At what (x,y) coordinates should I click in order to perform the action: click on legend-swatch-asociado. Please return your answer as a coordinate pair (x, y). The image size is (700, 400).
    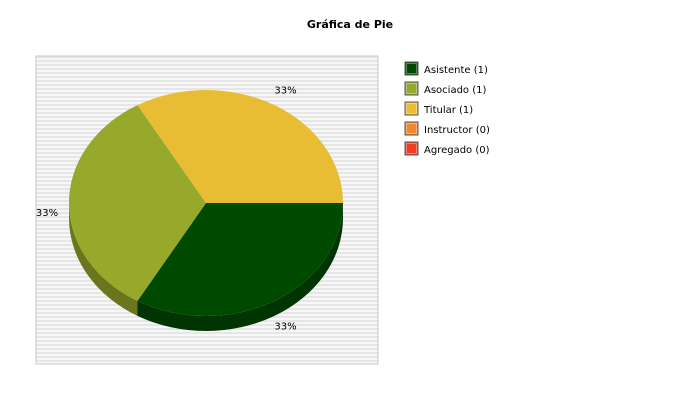
    Looking at the image, I should click on (411, 88).